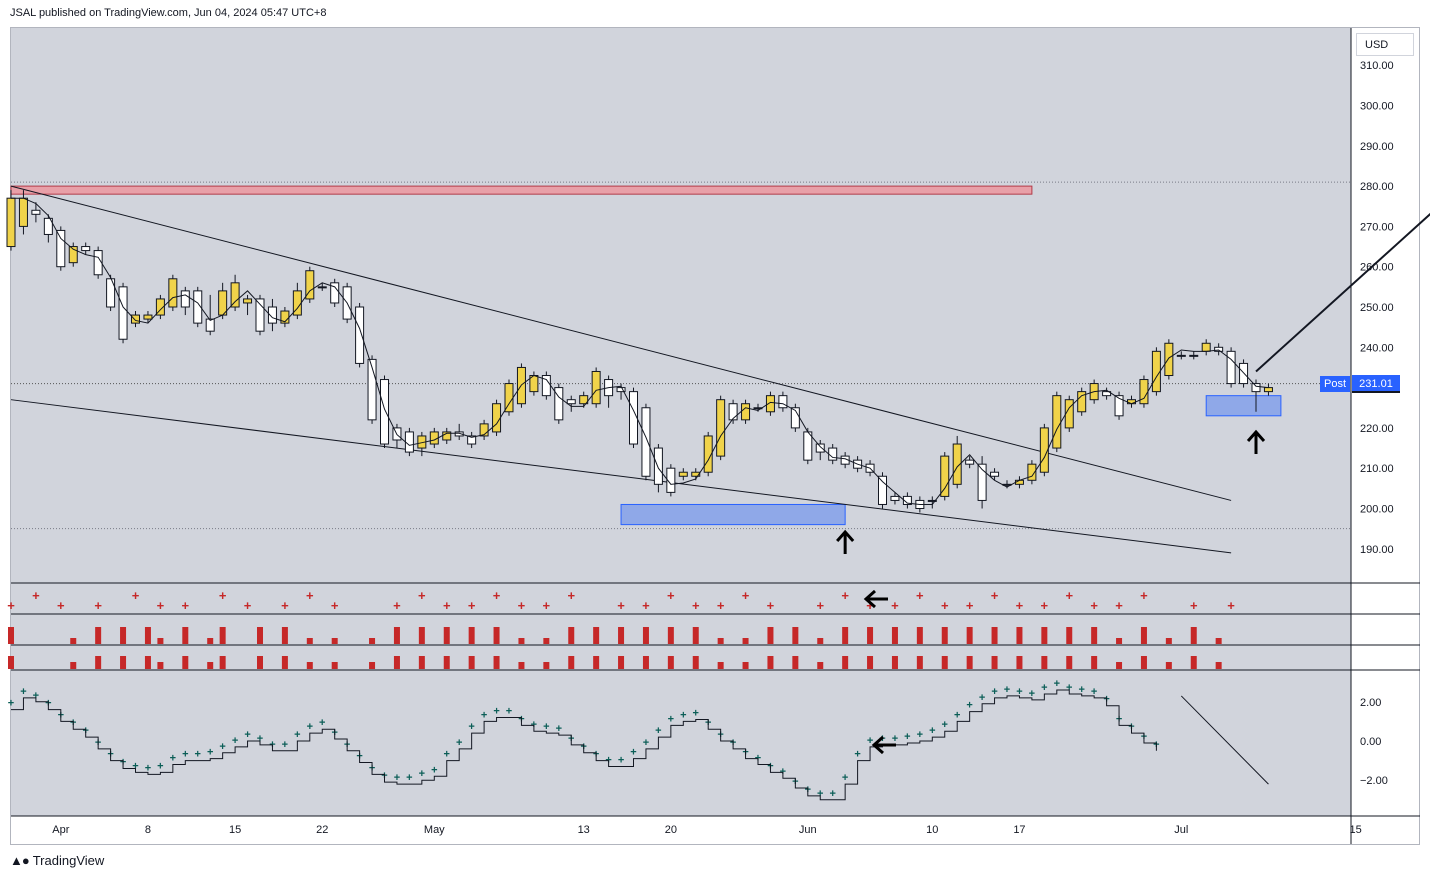  What do you see at coordinates (1376, 384) in the screenshot?
I see `last-price-label: 231.01` at bounding box center [1376, 384].